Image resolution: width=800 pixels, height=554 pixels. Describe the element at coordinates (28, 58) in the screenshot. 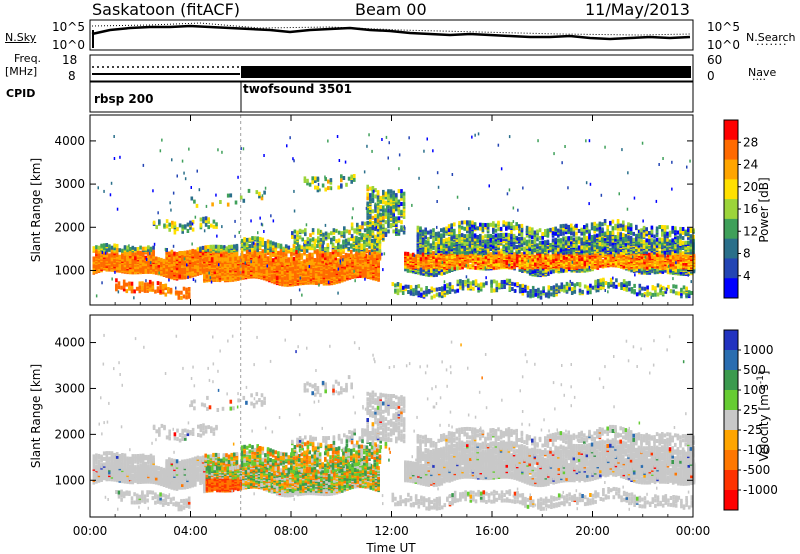

I see `freq-label: Freq.` at that location.